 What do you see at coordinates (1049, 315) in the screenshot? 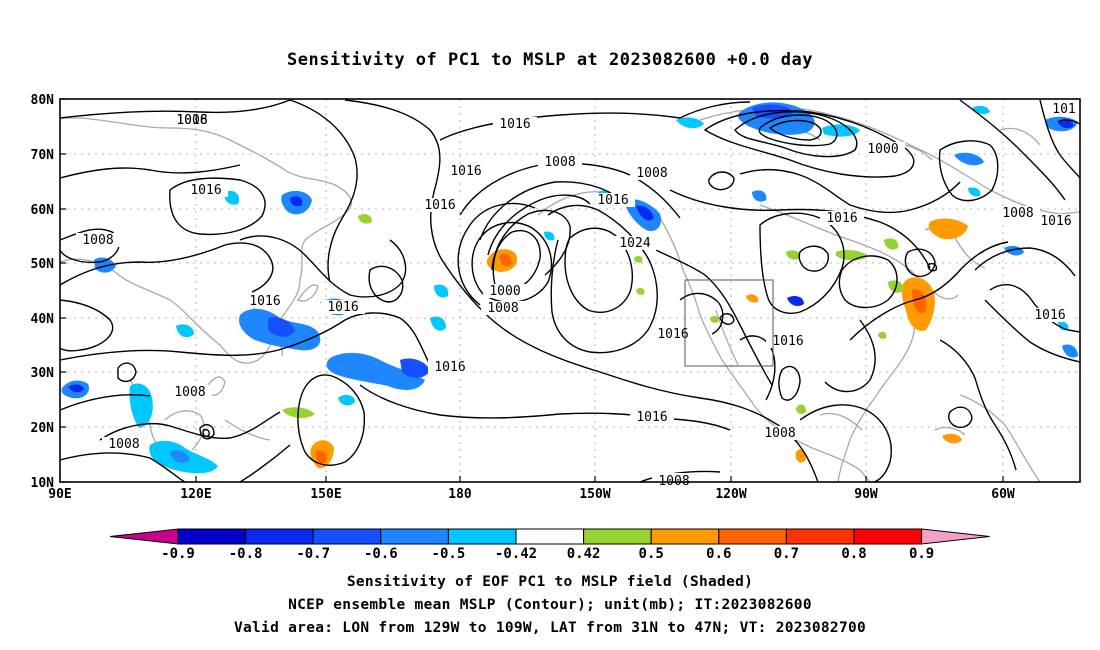
I see `contour-label-1016-n: 1016` at bounding box center [1049, 315].